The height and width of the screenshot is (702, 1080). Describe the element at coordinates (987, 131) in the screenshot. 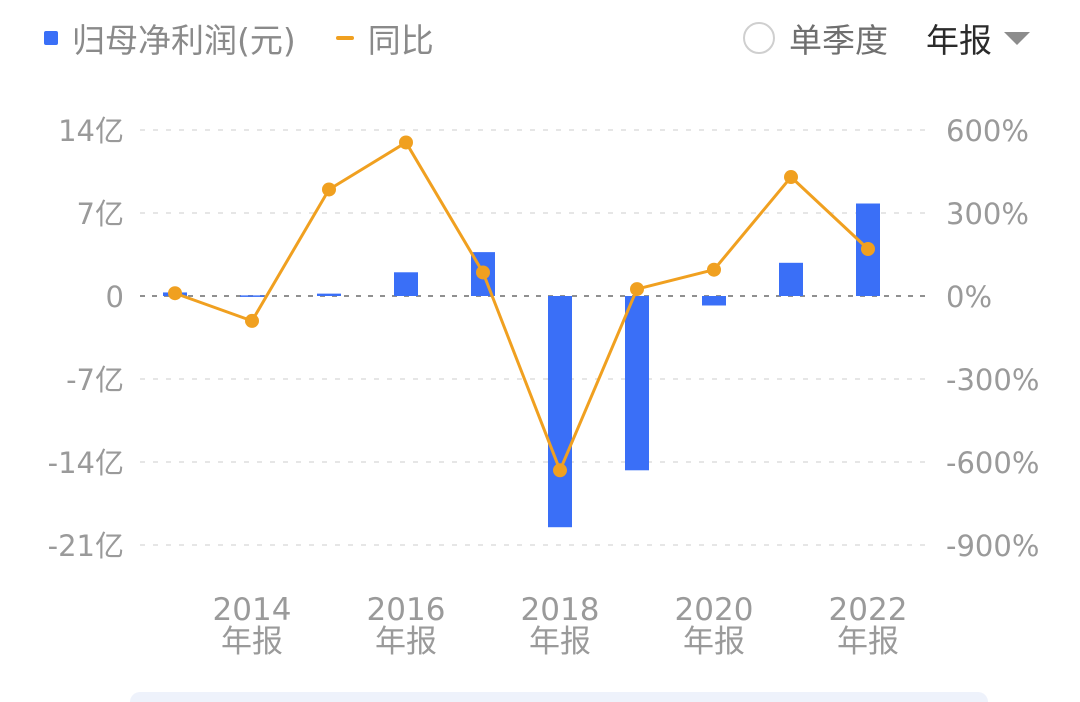

I see `y-right-tick-label: 600%` at that location.